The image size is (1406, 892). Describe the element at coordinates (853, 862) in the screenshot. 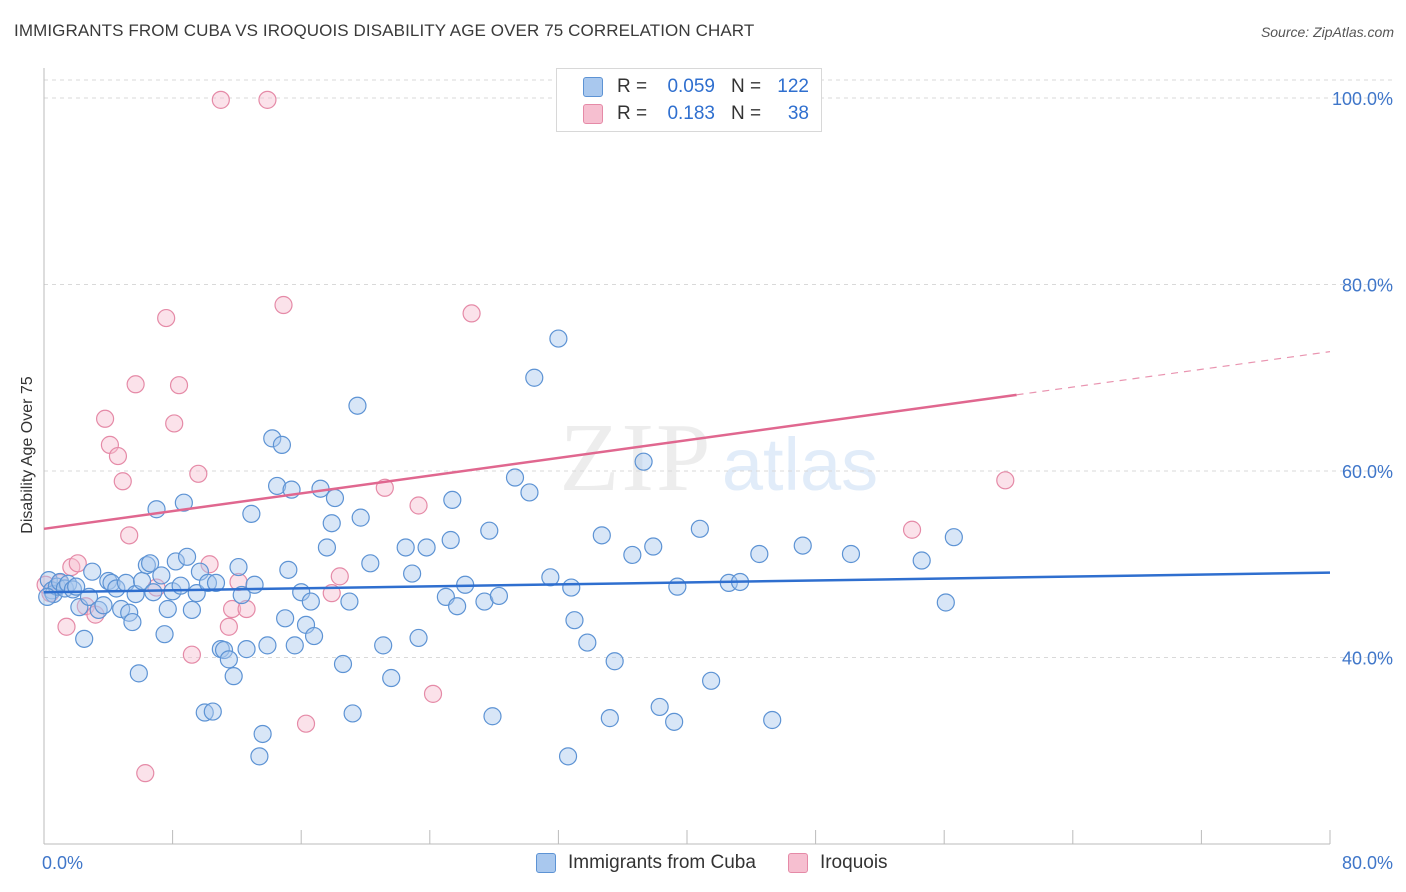

I see `series-name-iroquois: Iroquois` at that location.